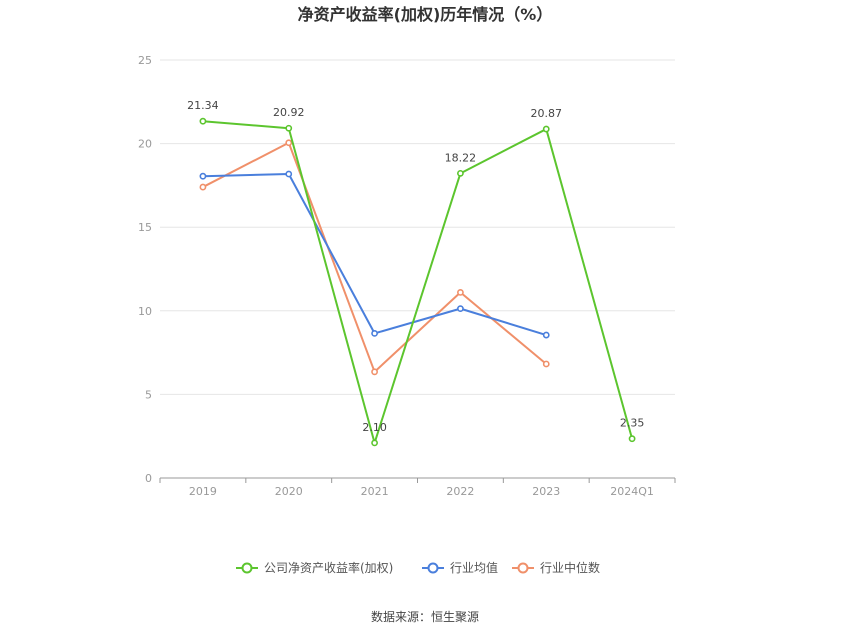  I want to click on data-label: 2.35, so click(632, 423).